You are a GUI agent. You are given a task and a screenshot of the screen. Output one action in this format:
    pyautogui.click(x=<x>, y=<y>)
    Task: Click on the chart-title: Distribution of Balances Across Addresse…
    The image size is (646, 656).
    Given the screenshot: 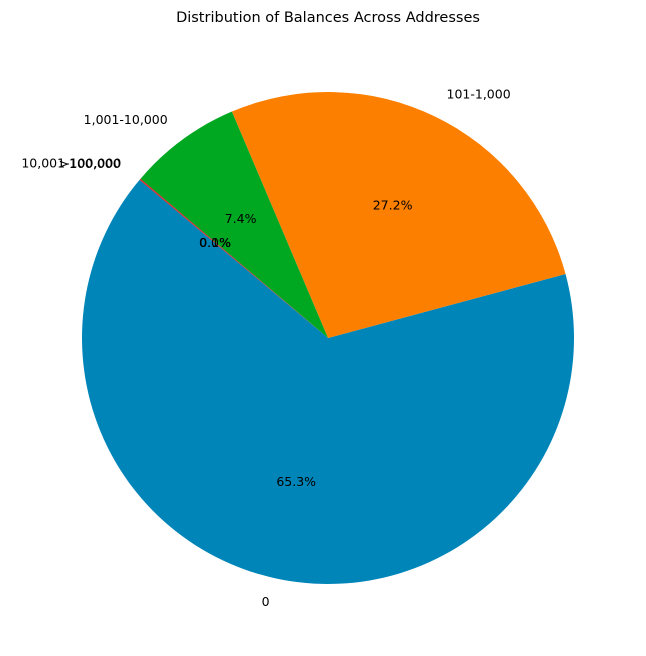 What is the action you would take?
    pyautogui.click(x=328, y=18)
    